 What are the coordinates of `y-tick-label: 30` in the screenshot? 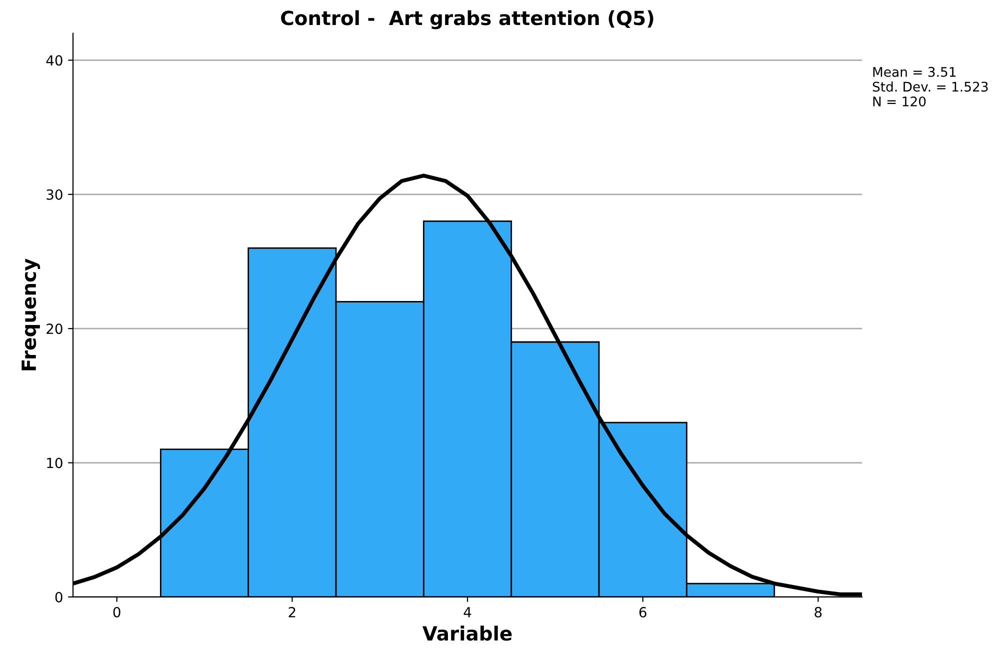 It's located at (54, 194).